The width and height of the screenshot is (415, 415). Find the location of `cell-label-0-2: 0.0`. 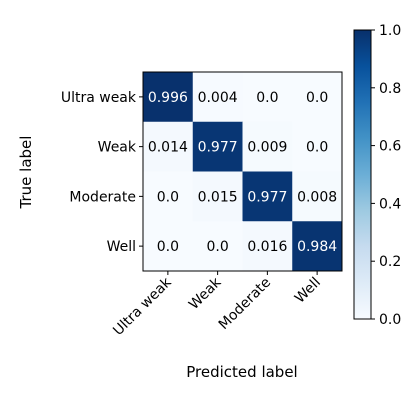

cell-label-0-2: 0.0 is located at coordinates (267, 98).